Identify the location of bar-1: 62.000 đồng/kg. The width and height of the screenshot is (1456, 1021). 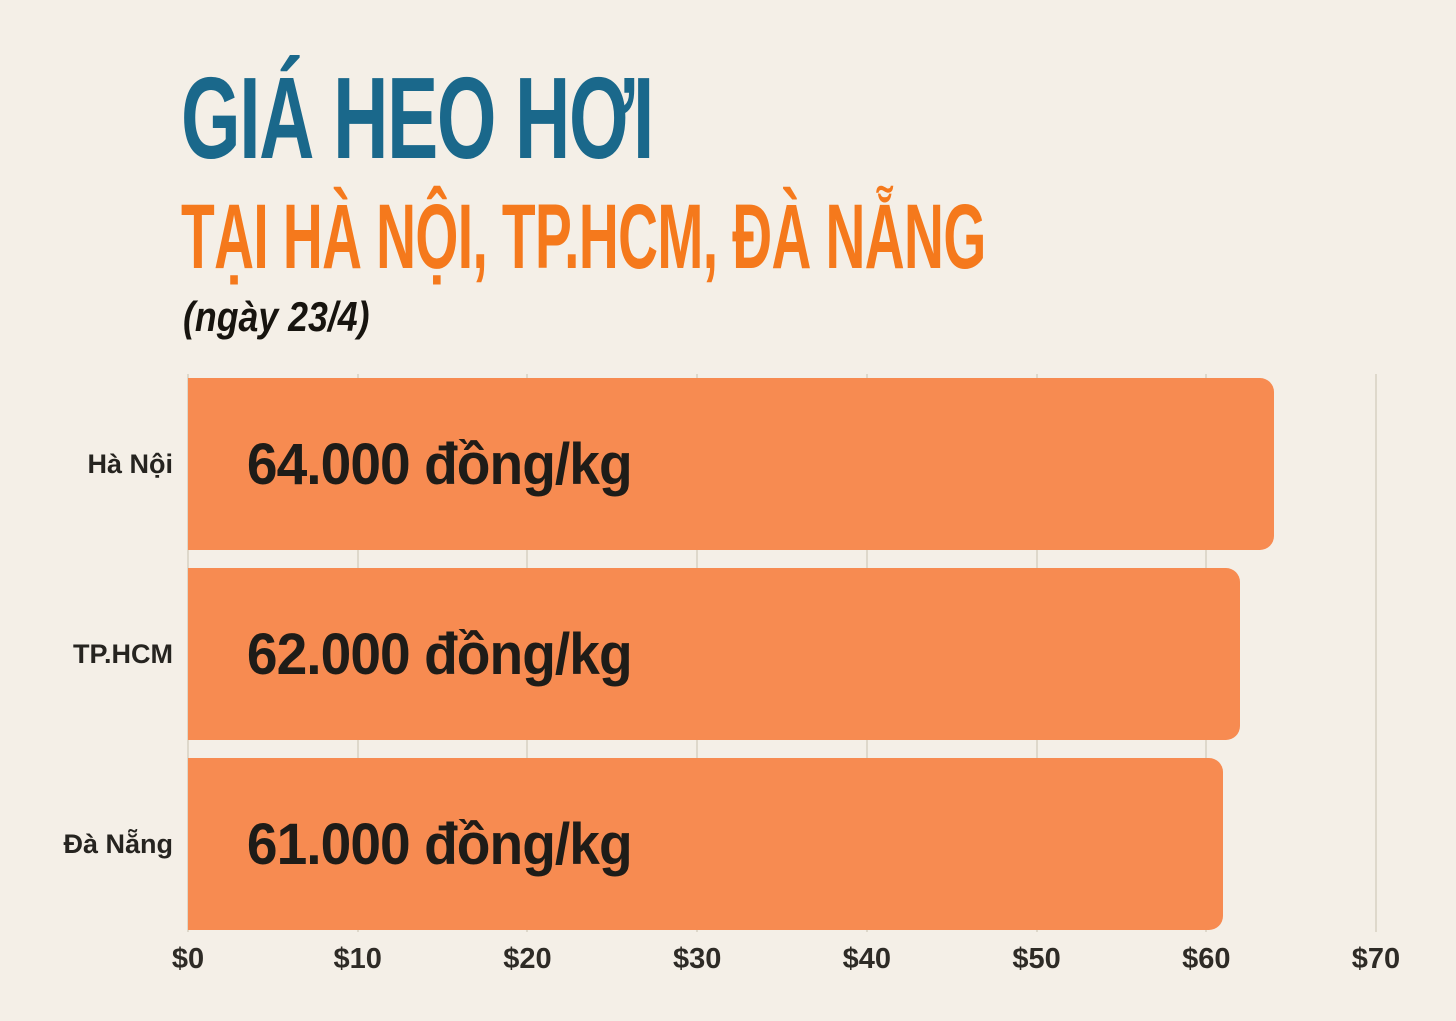
(714, 654).